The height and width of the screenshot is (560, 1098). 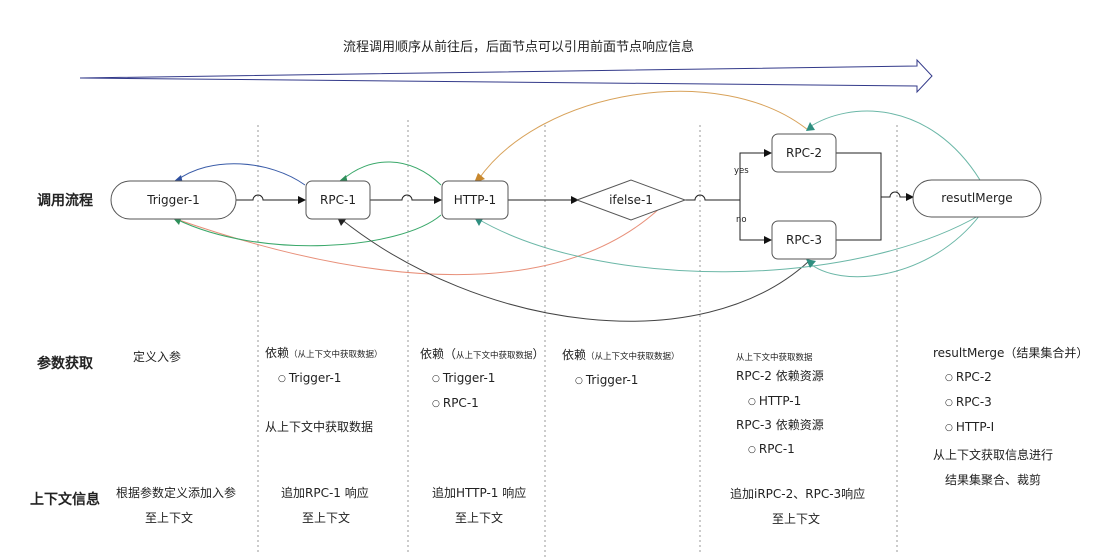 I want to click on rpc2-node, so click(x=804, y=153).